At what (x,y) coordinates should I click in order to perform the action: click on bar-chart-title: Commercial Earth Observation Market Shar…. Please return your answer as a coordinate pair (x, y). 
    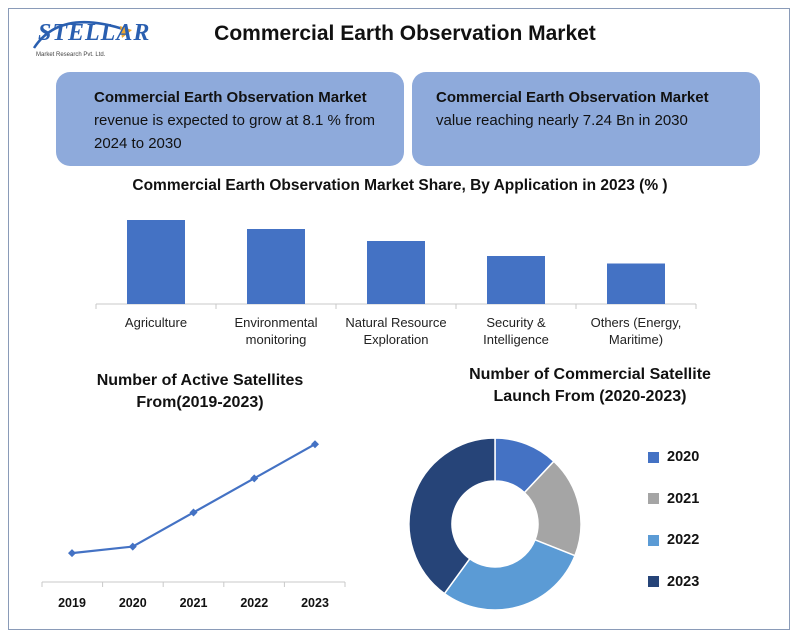
    Looking at the image, I should click on (400, 185).